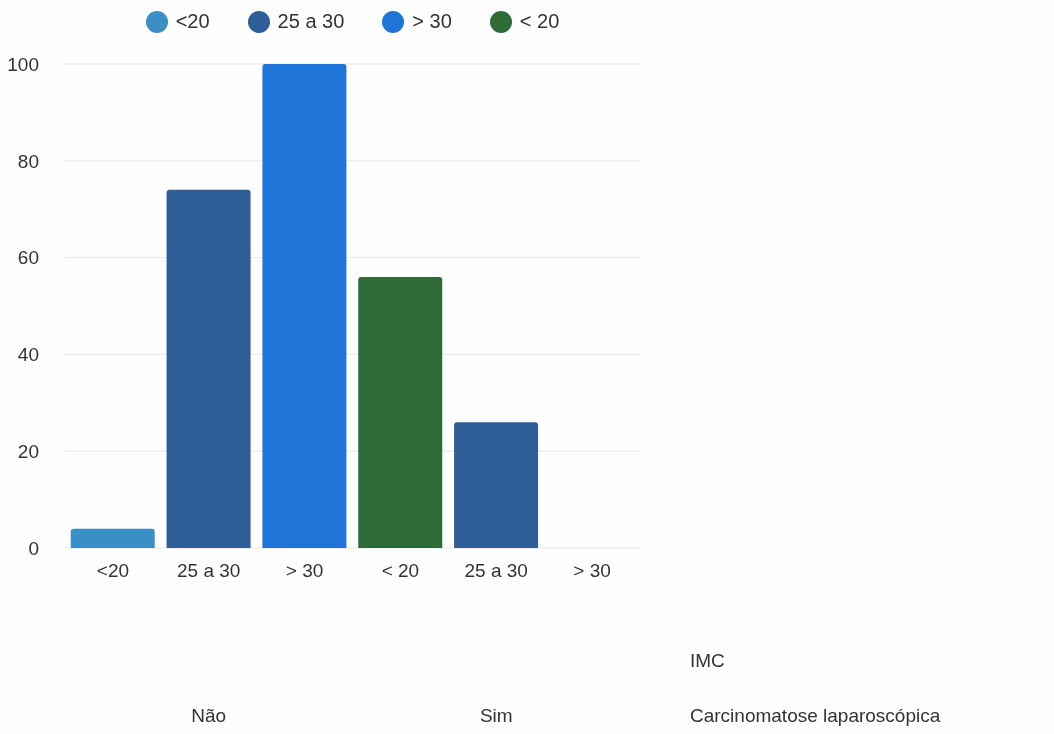 The height and width of the screenshot is (734, 1054). I want to click on x-tick-label: < 20, so click(400, 571).